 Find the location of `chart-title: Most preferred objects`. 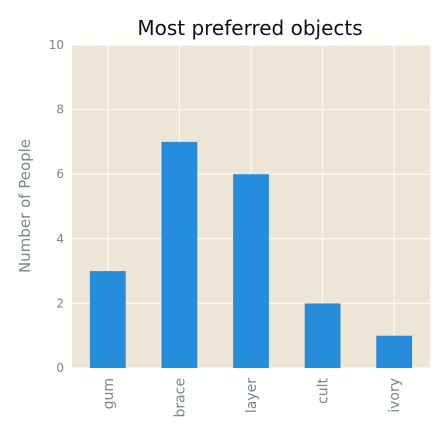

chart-title: Most preferred objects is located at coordinates (249, 28).